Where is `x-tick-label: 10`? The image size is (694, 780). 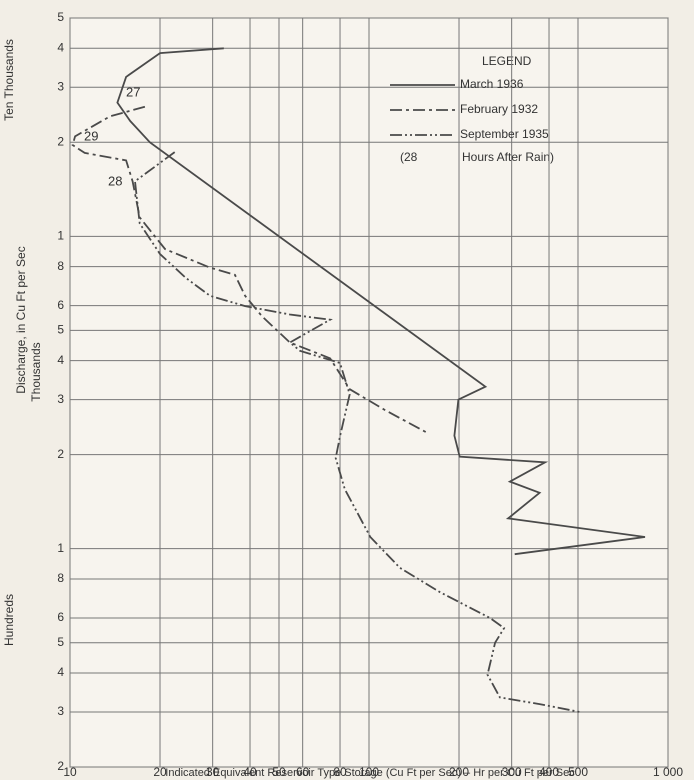
x-tick-label: 10 is located at coordinates (70, 772).